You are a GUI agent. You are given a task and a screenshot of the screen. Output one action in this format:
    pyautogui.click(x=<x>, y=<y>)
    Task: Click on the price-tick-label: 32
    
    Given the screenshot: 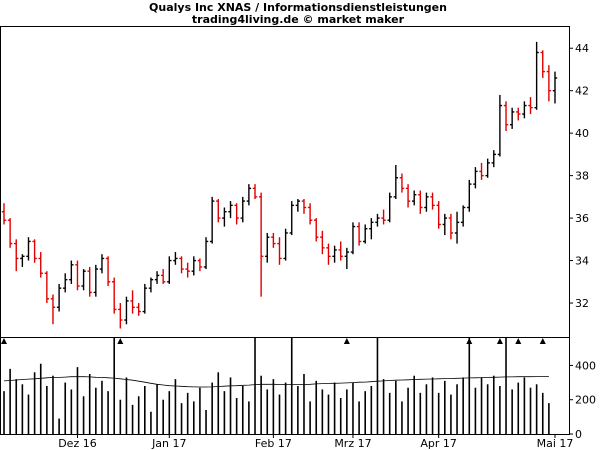 What is the action you would take?
    pyautogui.click(x=582, y=303)
    